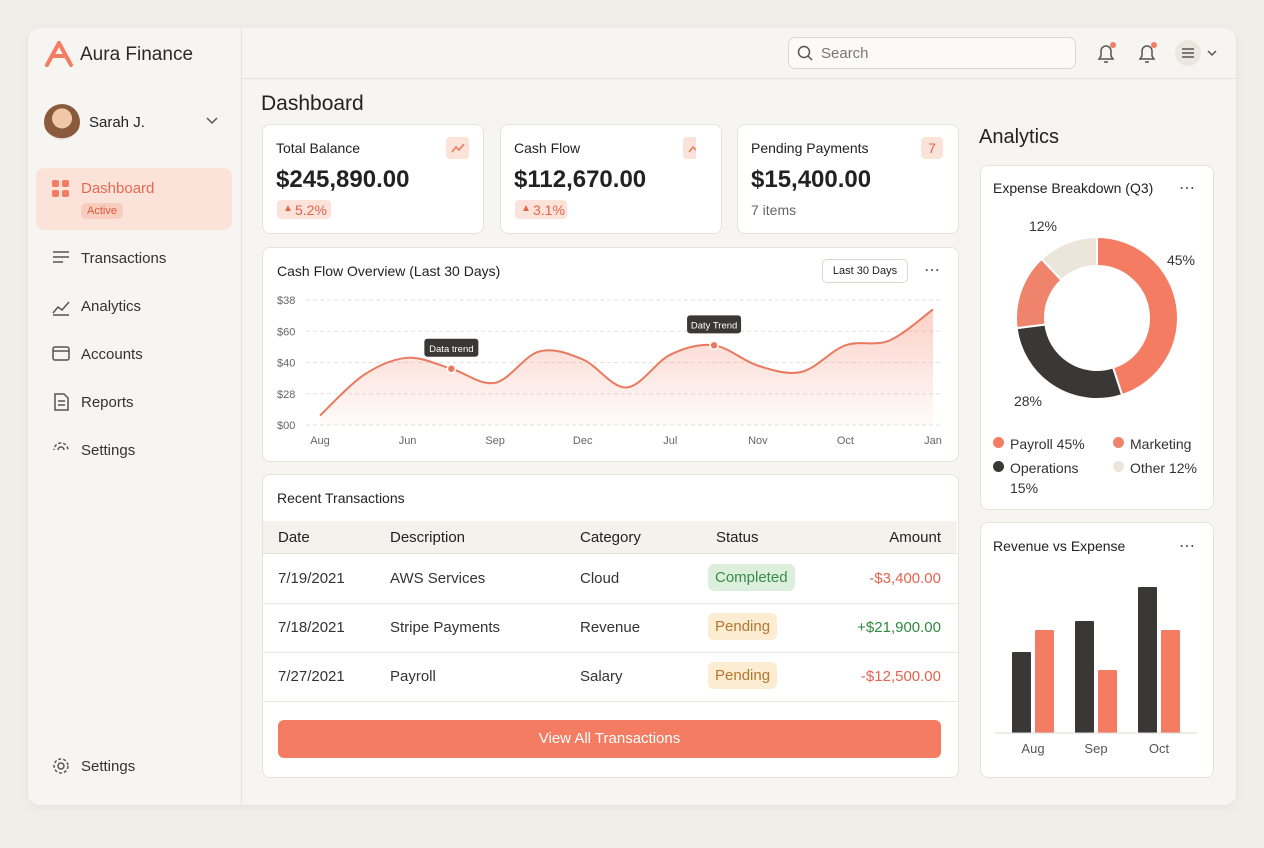 The image size is (1264, 848). What do you see at coordinates (1073, 188) in the screenshot?
I see `chart-title: Expense Breakdown (Q3)` at bounding box center [1073, 188].